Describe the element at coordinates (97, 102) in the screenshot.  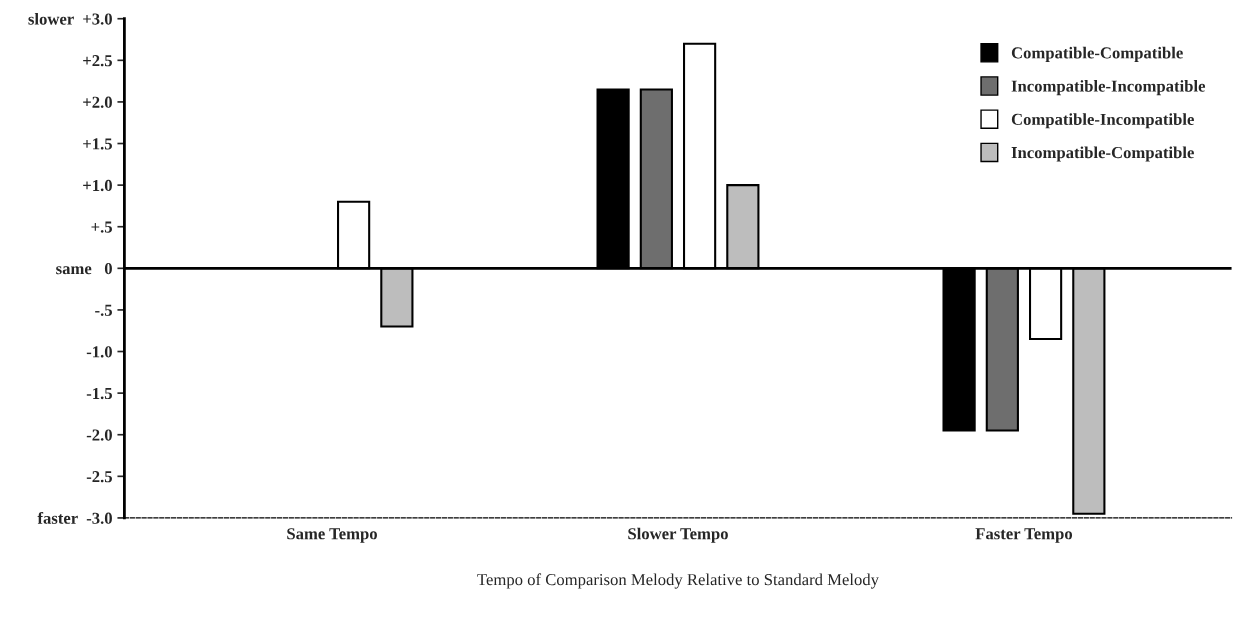
I see `y-tick-label: +2.0` at that location.